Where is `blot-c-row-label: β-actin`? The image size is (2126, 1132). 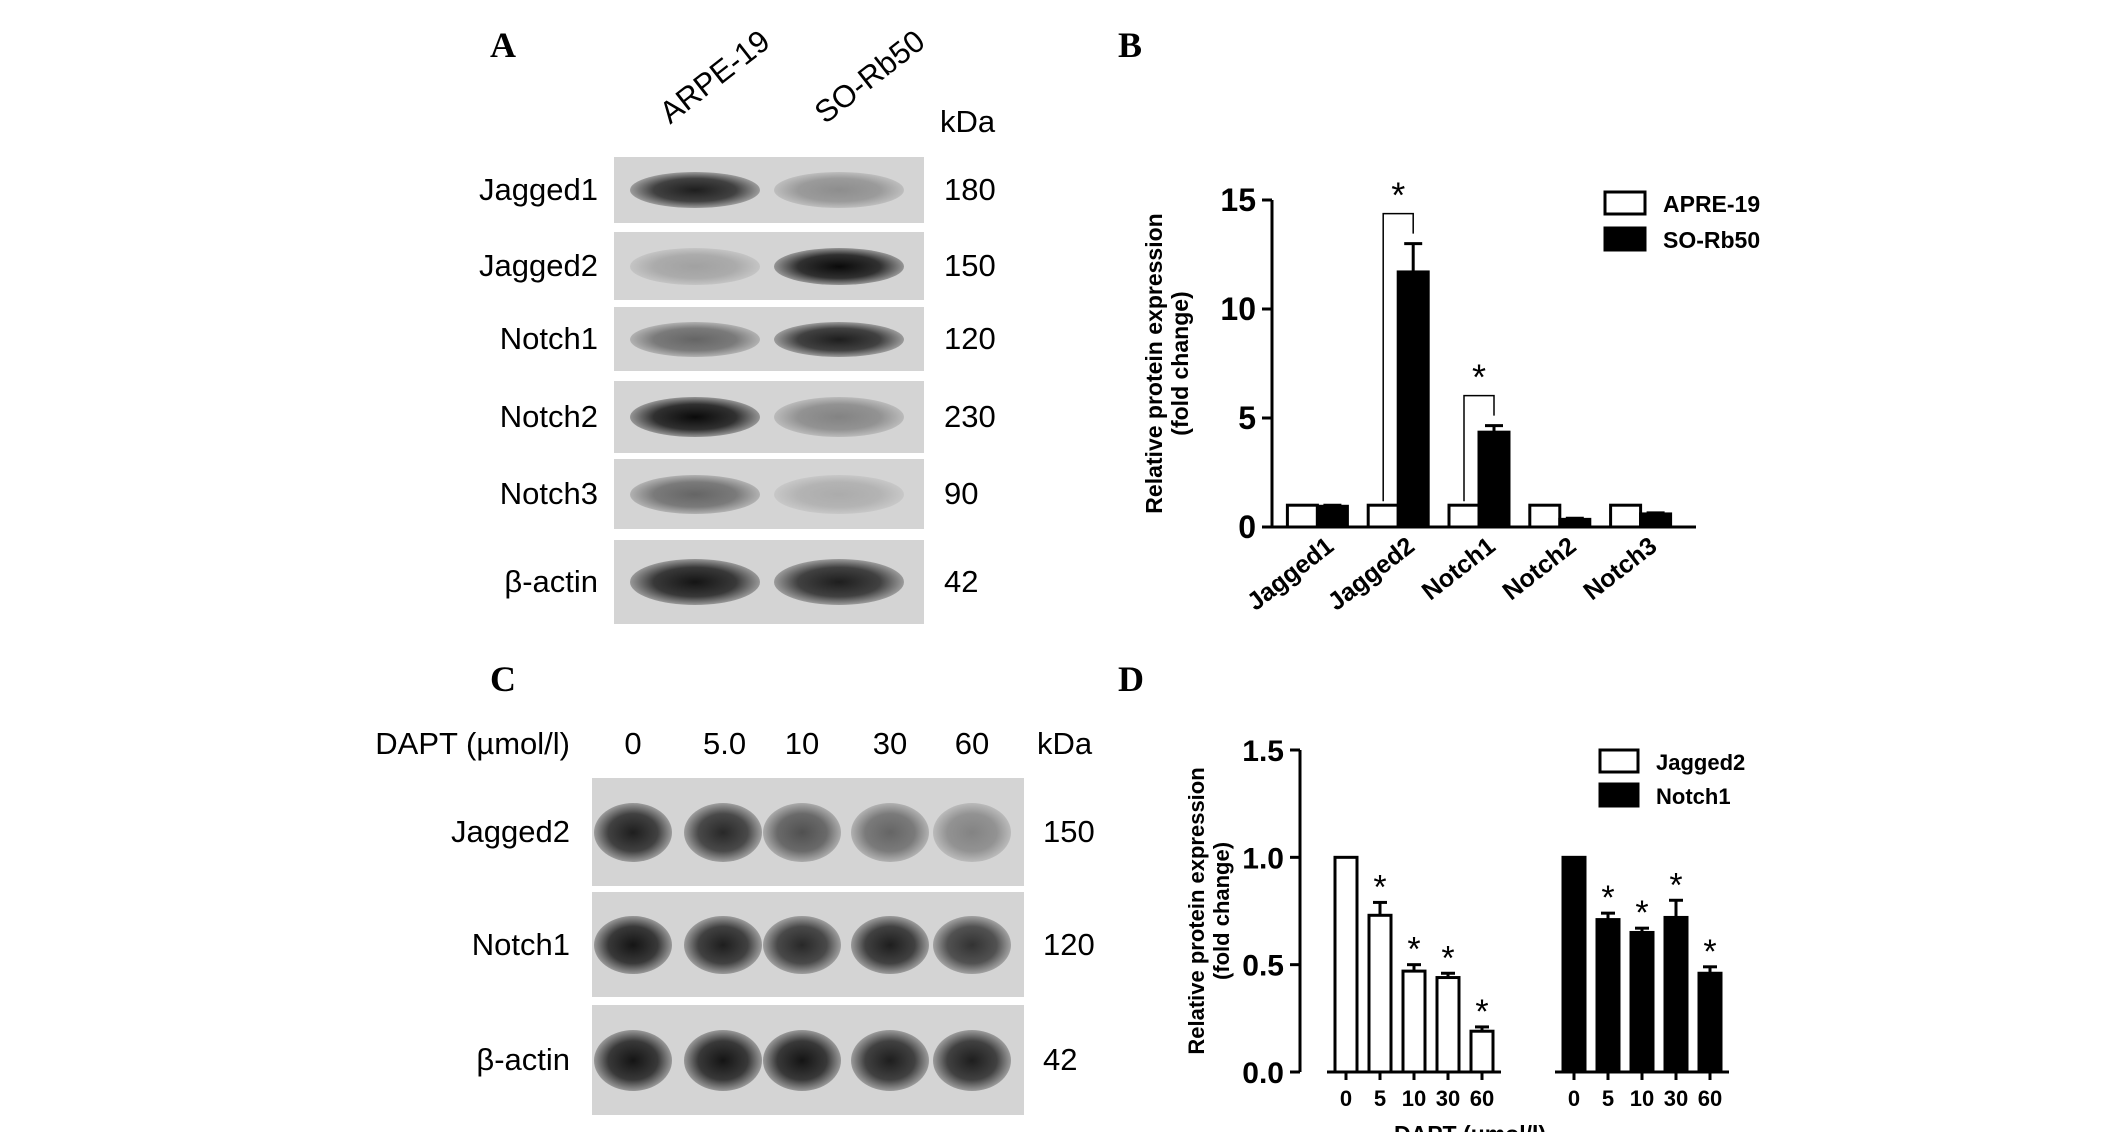
blot-c-row-label: β-actin is located at coordinates (523, 1059).